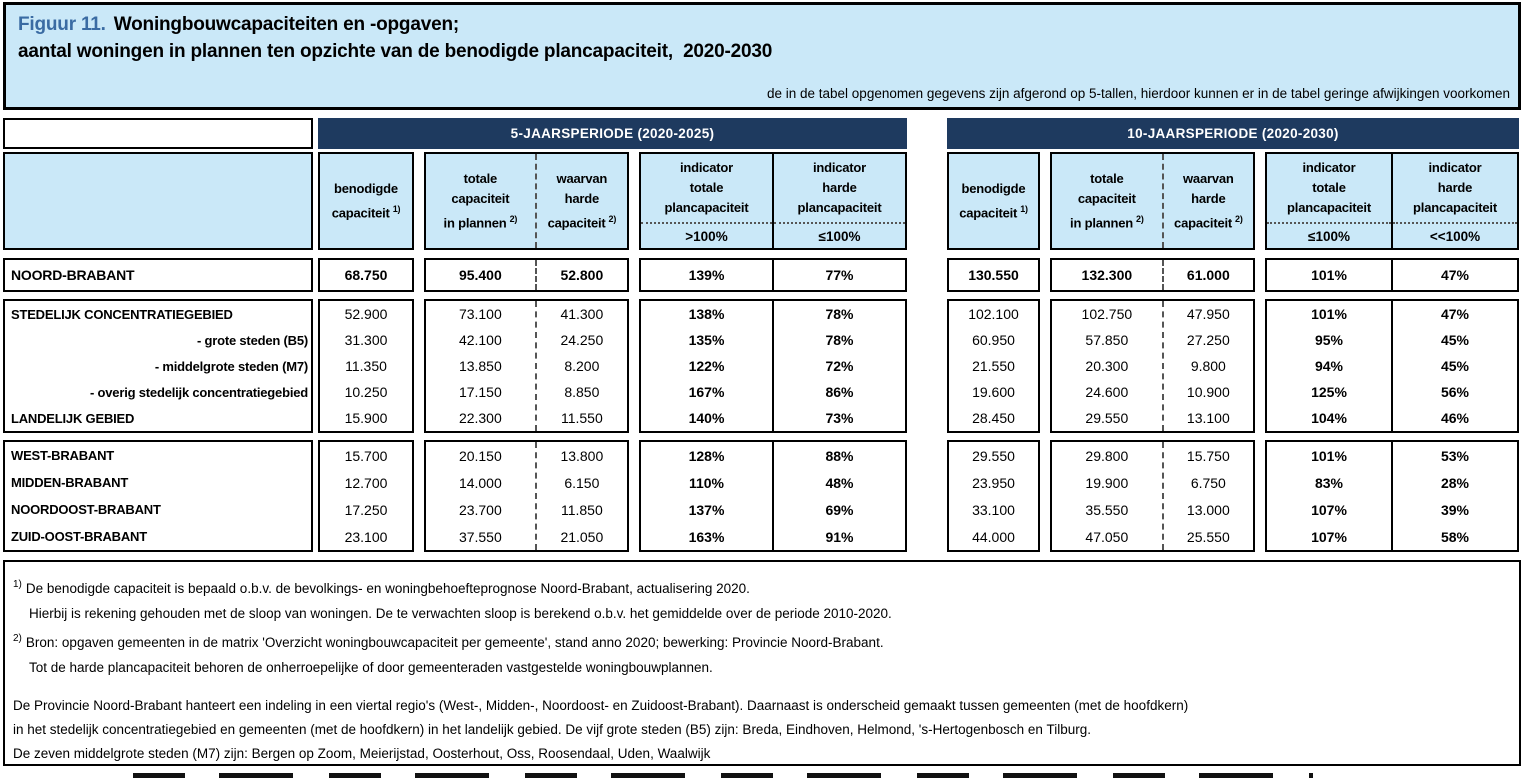 The image size is (1526, 781). Describe the element at coordinates (582, 340) in the screenshot. I see `table-cell: 24.250` at that location.